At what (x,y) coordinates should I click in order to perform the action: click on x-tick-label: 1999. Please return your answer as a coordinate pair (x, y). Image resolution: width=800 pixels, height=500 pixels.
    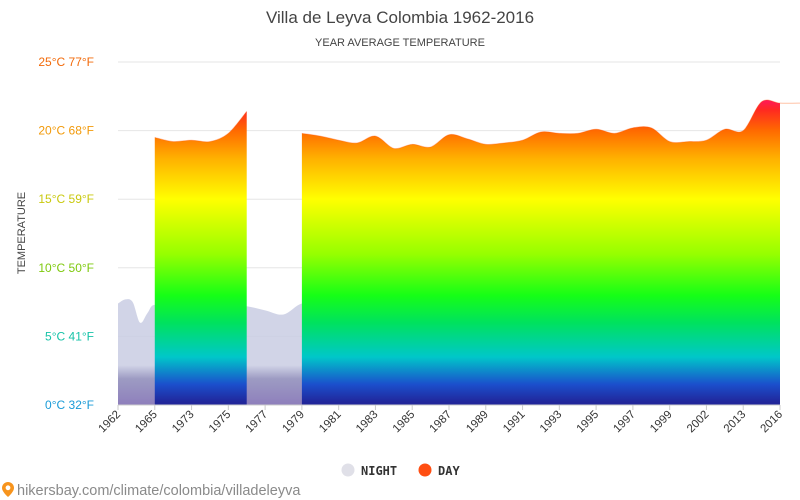
    Looking at the image, I should click on (661, 422).